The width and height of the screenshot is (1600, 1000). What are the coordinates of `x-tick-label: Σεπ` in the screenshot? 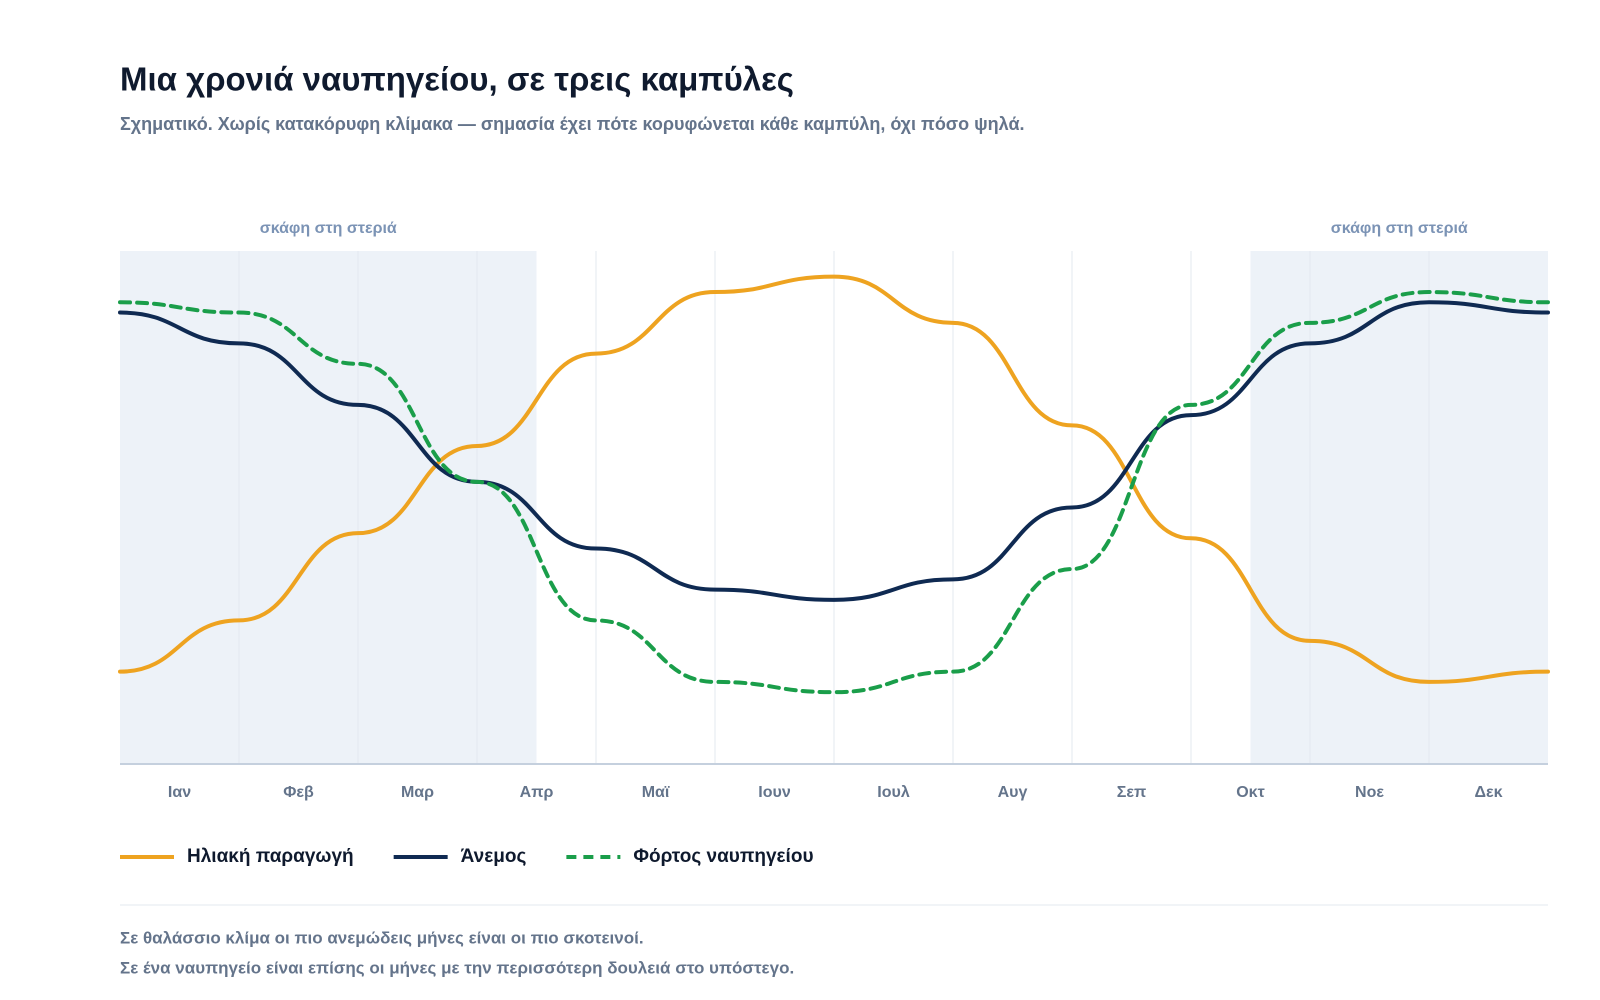 It's located at (1131, 792).